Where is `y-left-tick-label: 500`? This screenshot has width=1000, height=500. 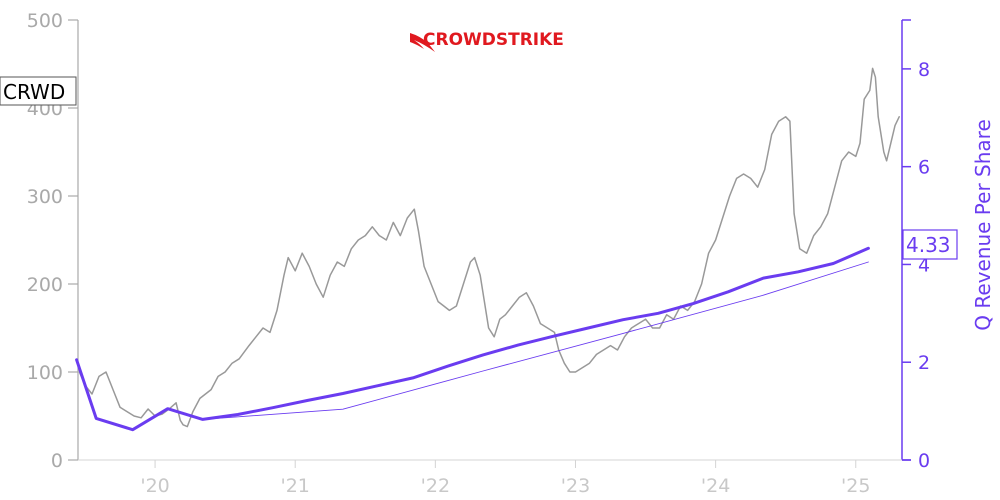 y-left-tick-label: 500 is located at coordinates (45, 21).